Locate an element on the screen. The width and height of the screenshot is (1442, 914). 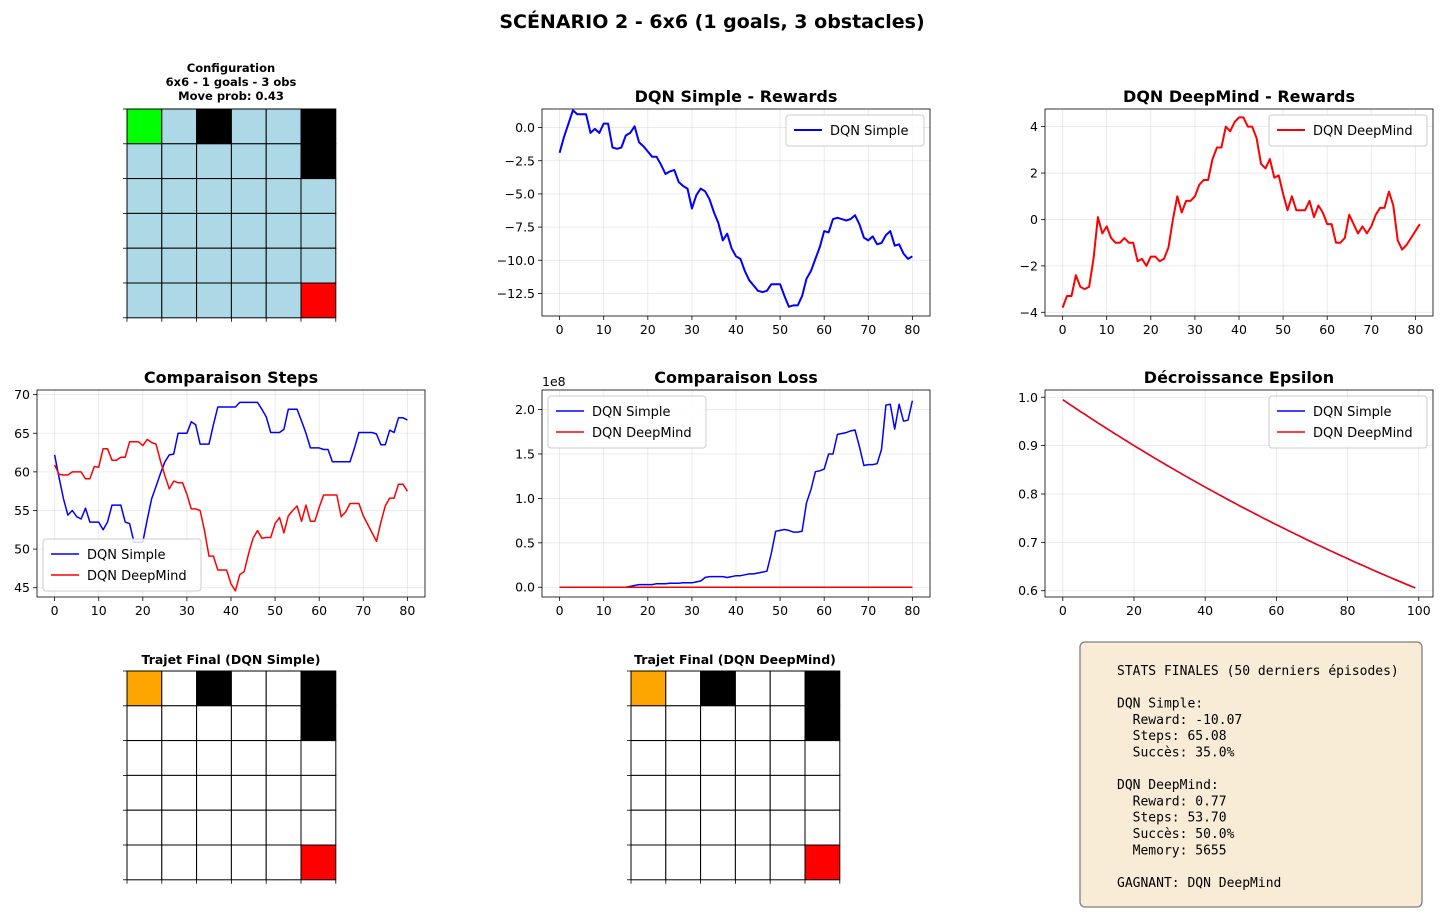
x-tick-label: 50 is located at coordinates (1283, 329).